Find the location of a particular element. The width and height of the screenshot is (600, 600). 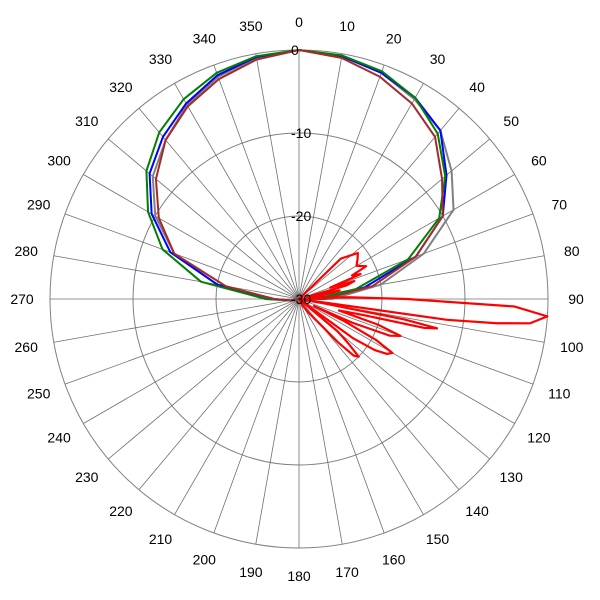

angle-tick-label: 120 is located at coordinates (539, 438).